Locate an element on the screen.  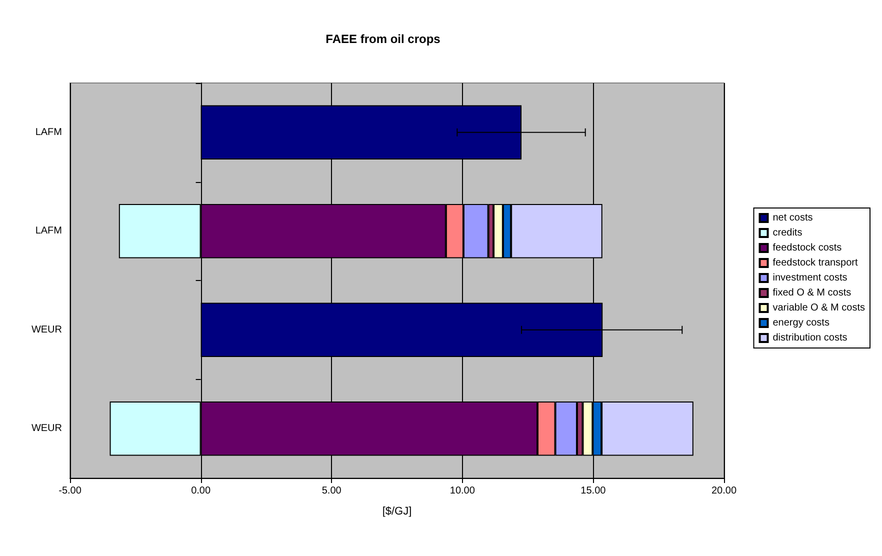
x-tick-label: -5.00 is located at coordinates (70, 491).